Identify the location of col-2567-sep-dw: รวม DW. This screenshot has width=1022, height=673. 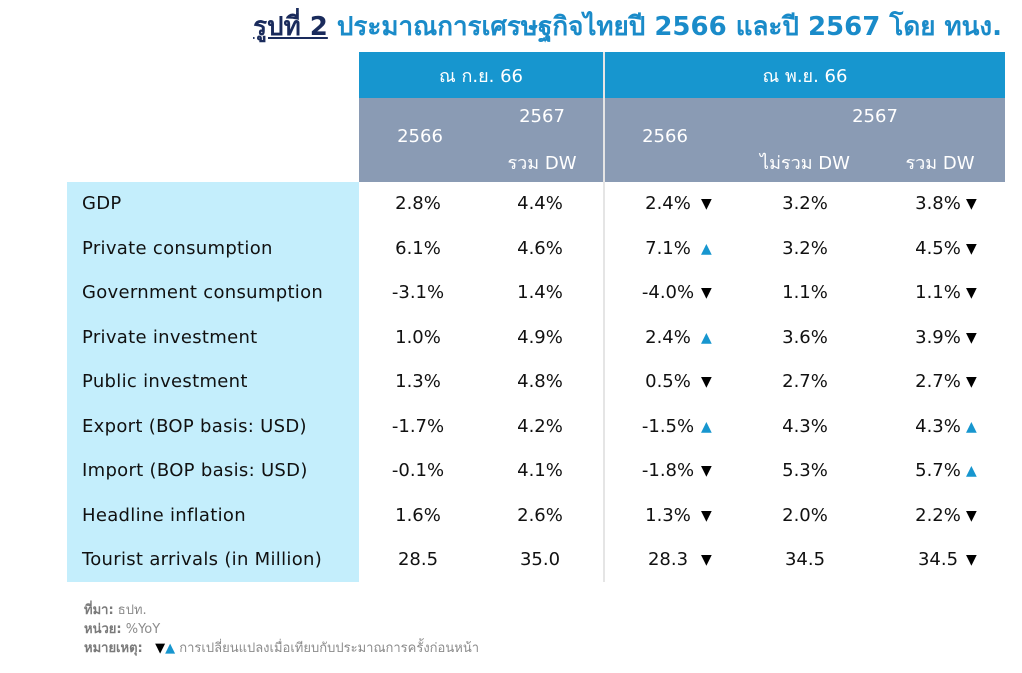
(542, 163).